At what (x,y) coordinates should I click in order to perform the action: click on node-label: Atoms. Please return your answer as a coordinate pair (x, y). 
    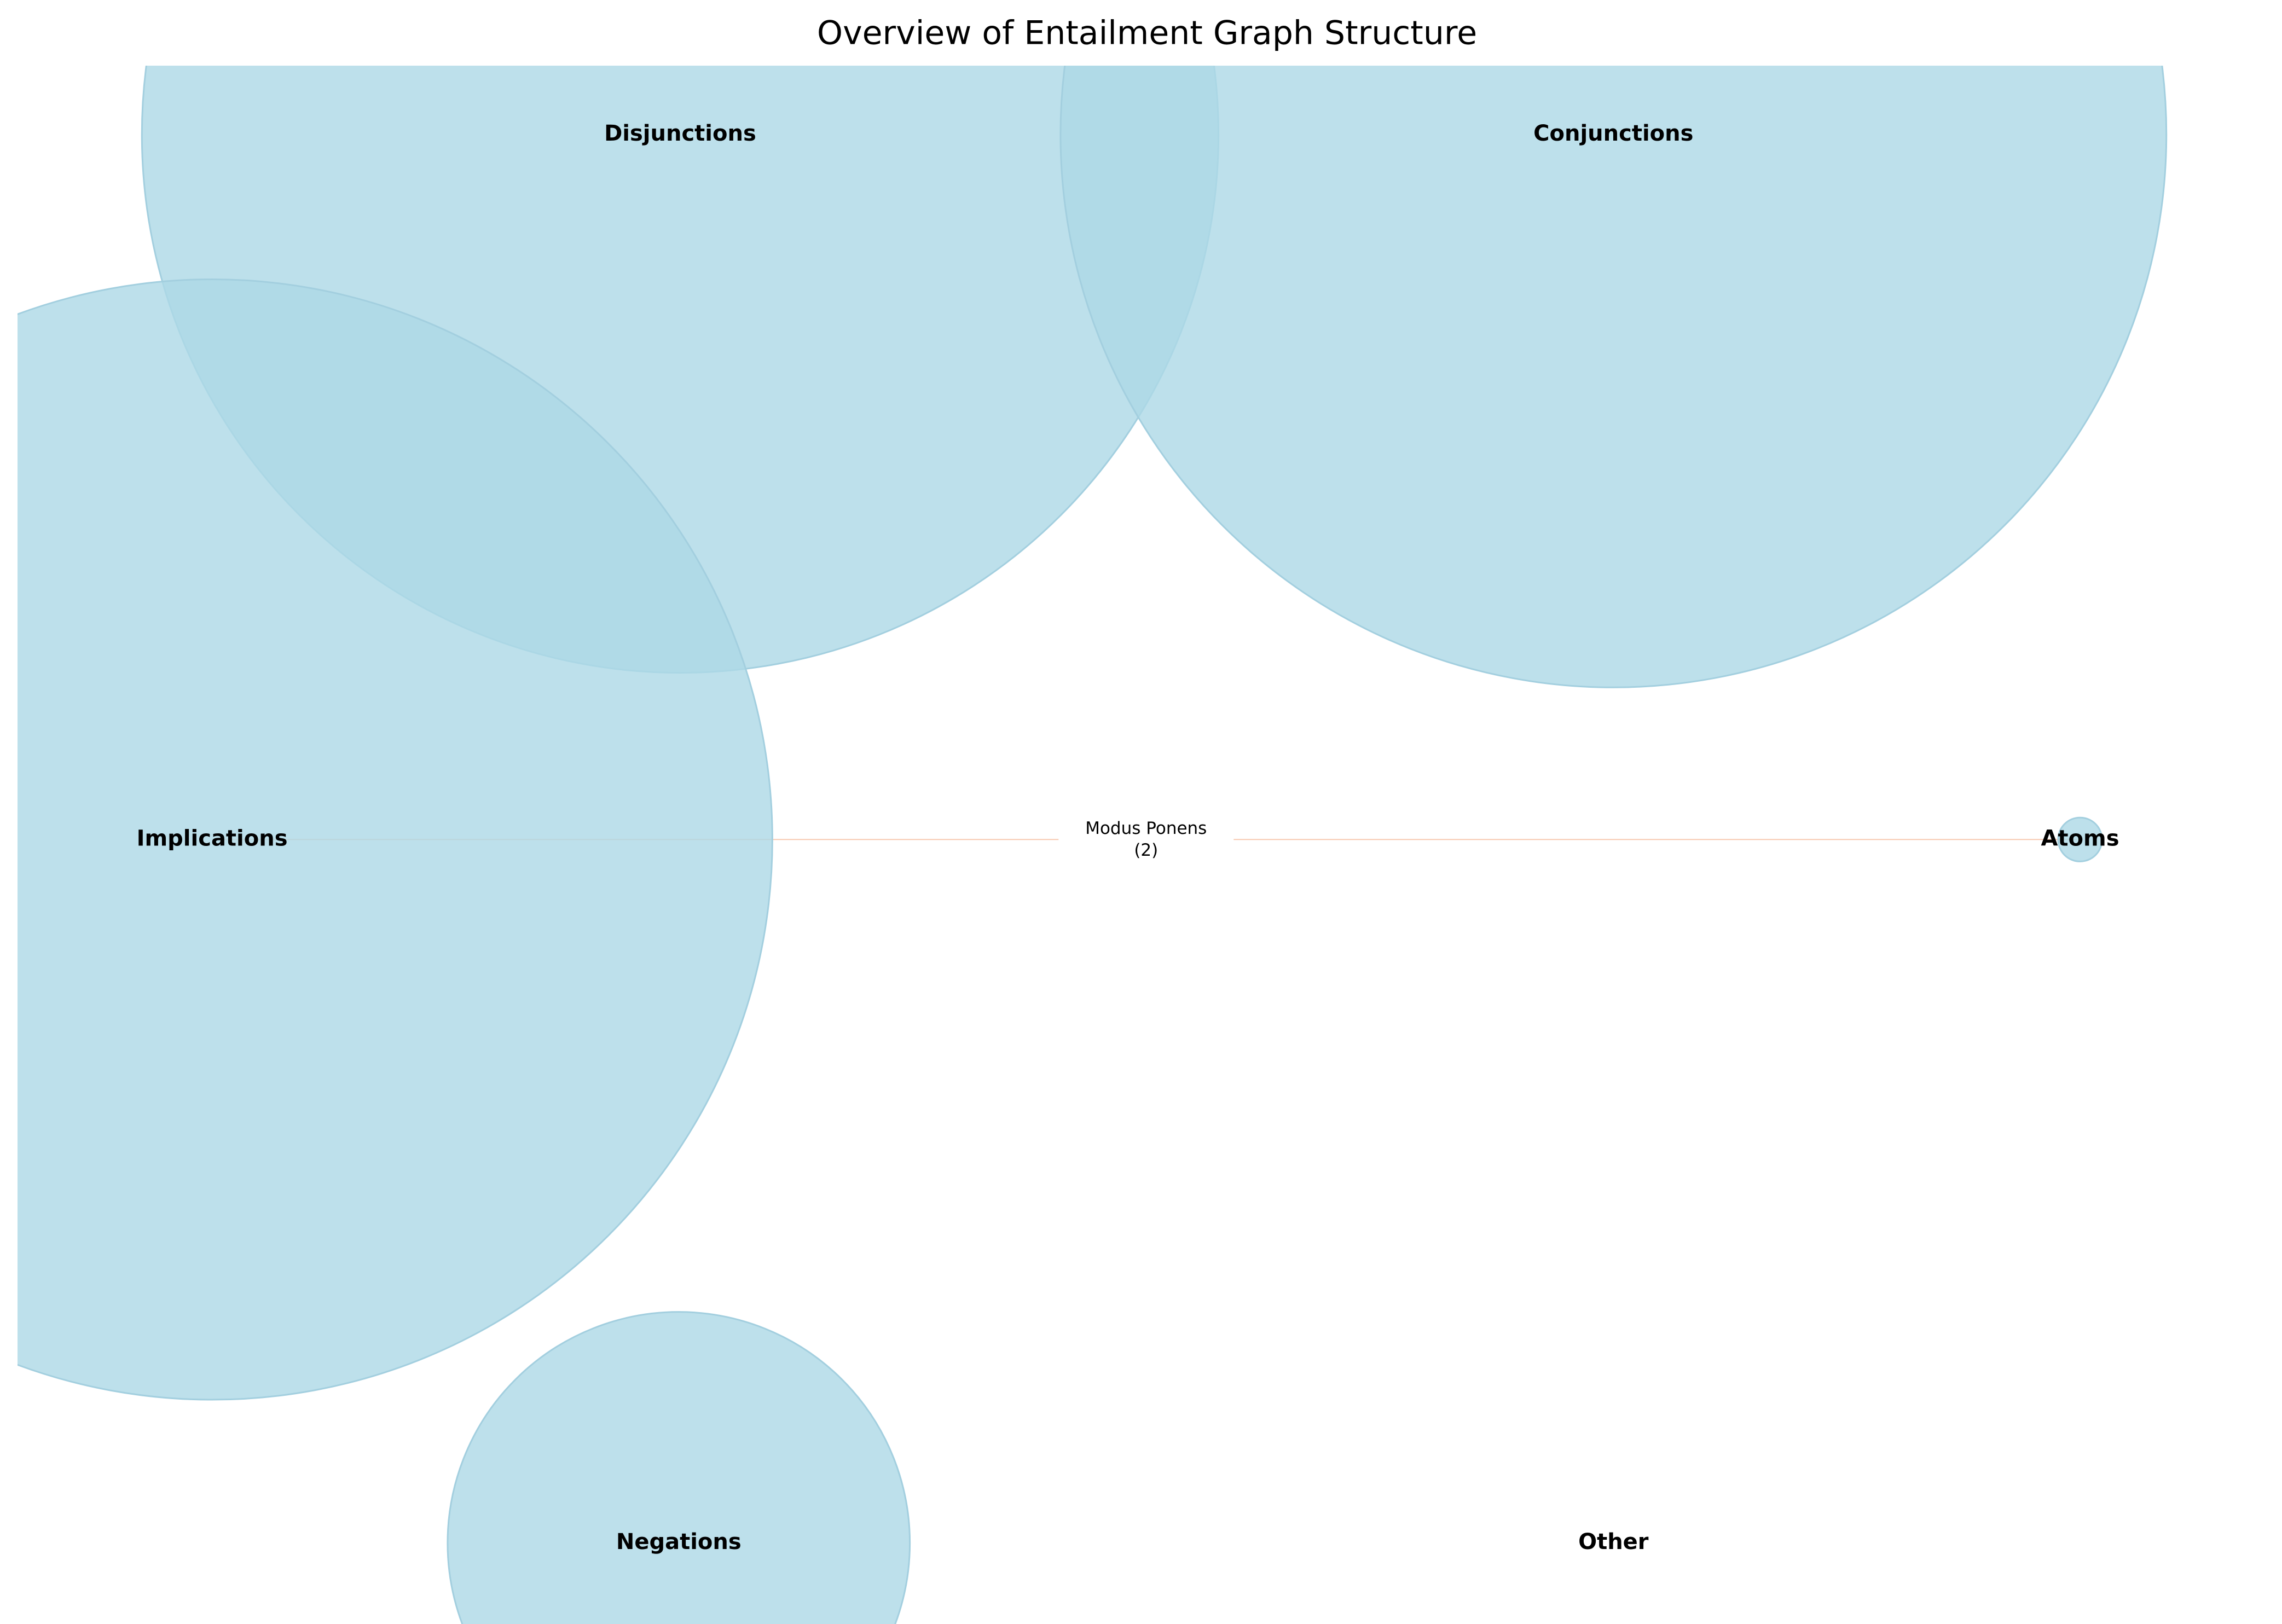
    Looking at the image, I should click on (2080, 838).